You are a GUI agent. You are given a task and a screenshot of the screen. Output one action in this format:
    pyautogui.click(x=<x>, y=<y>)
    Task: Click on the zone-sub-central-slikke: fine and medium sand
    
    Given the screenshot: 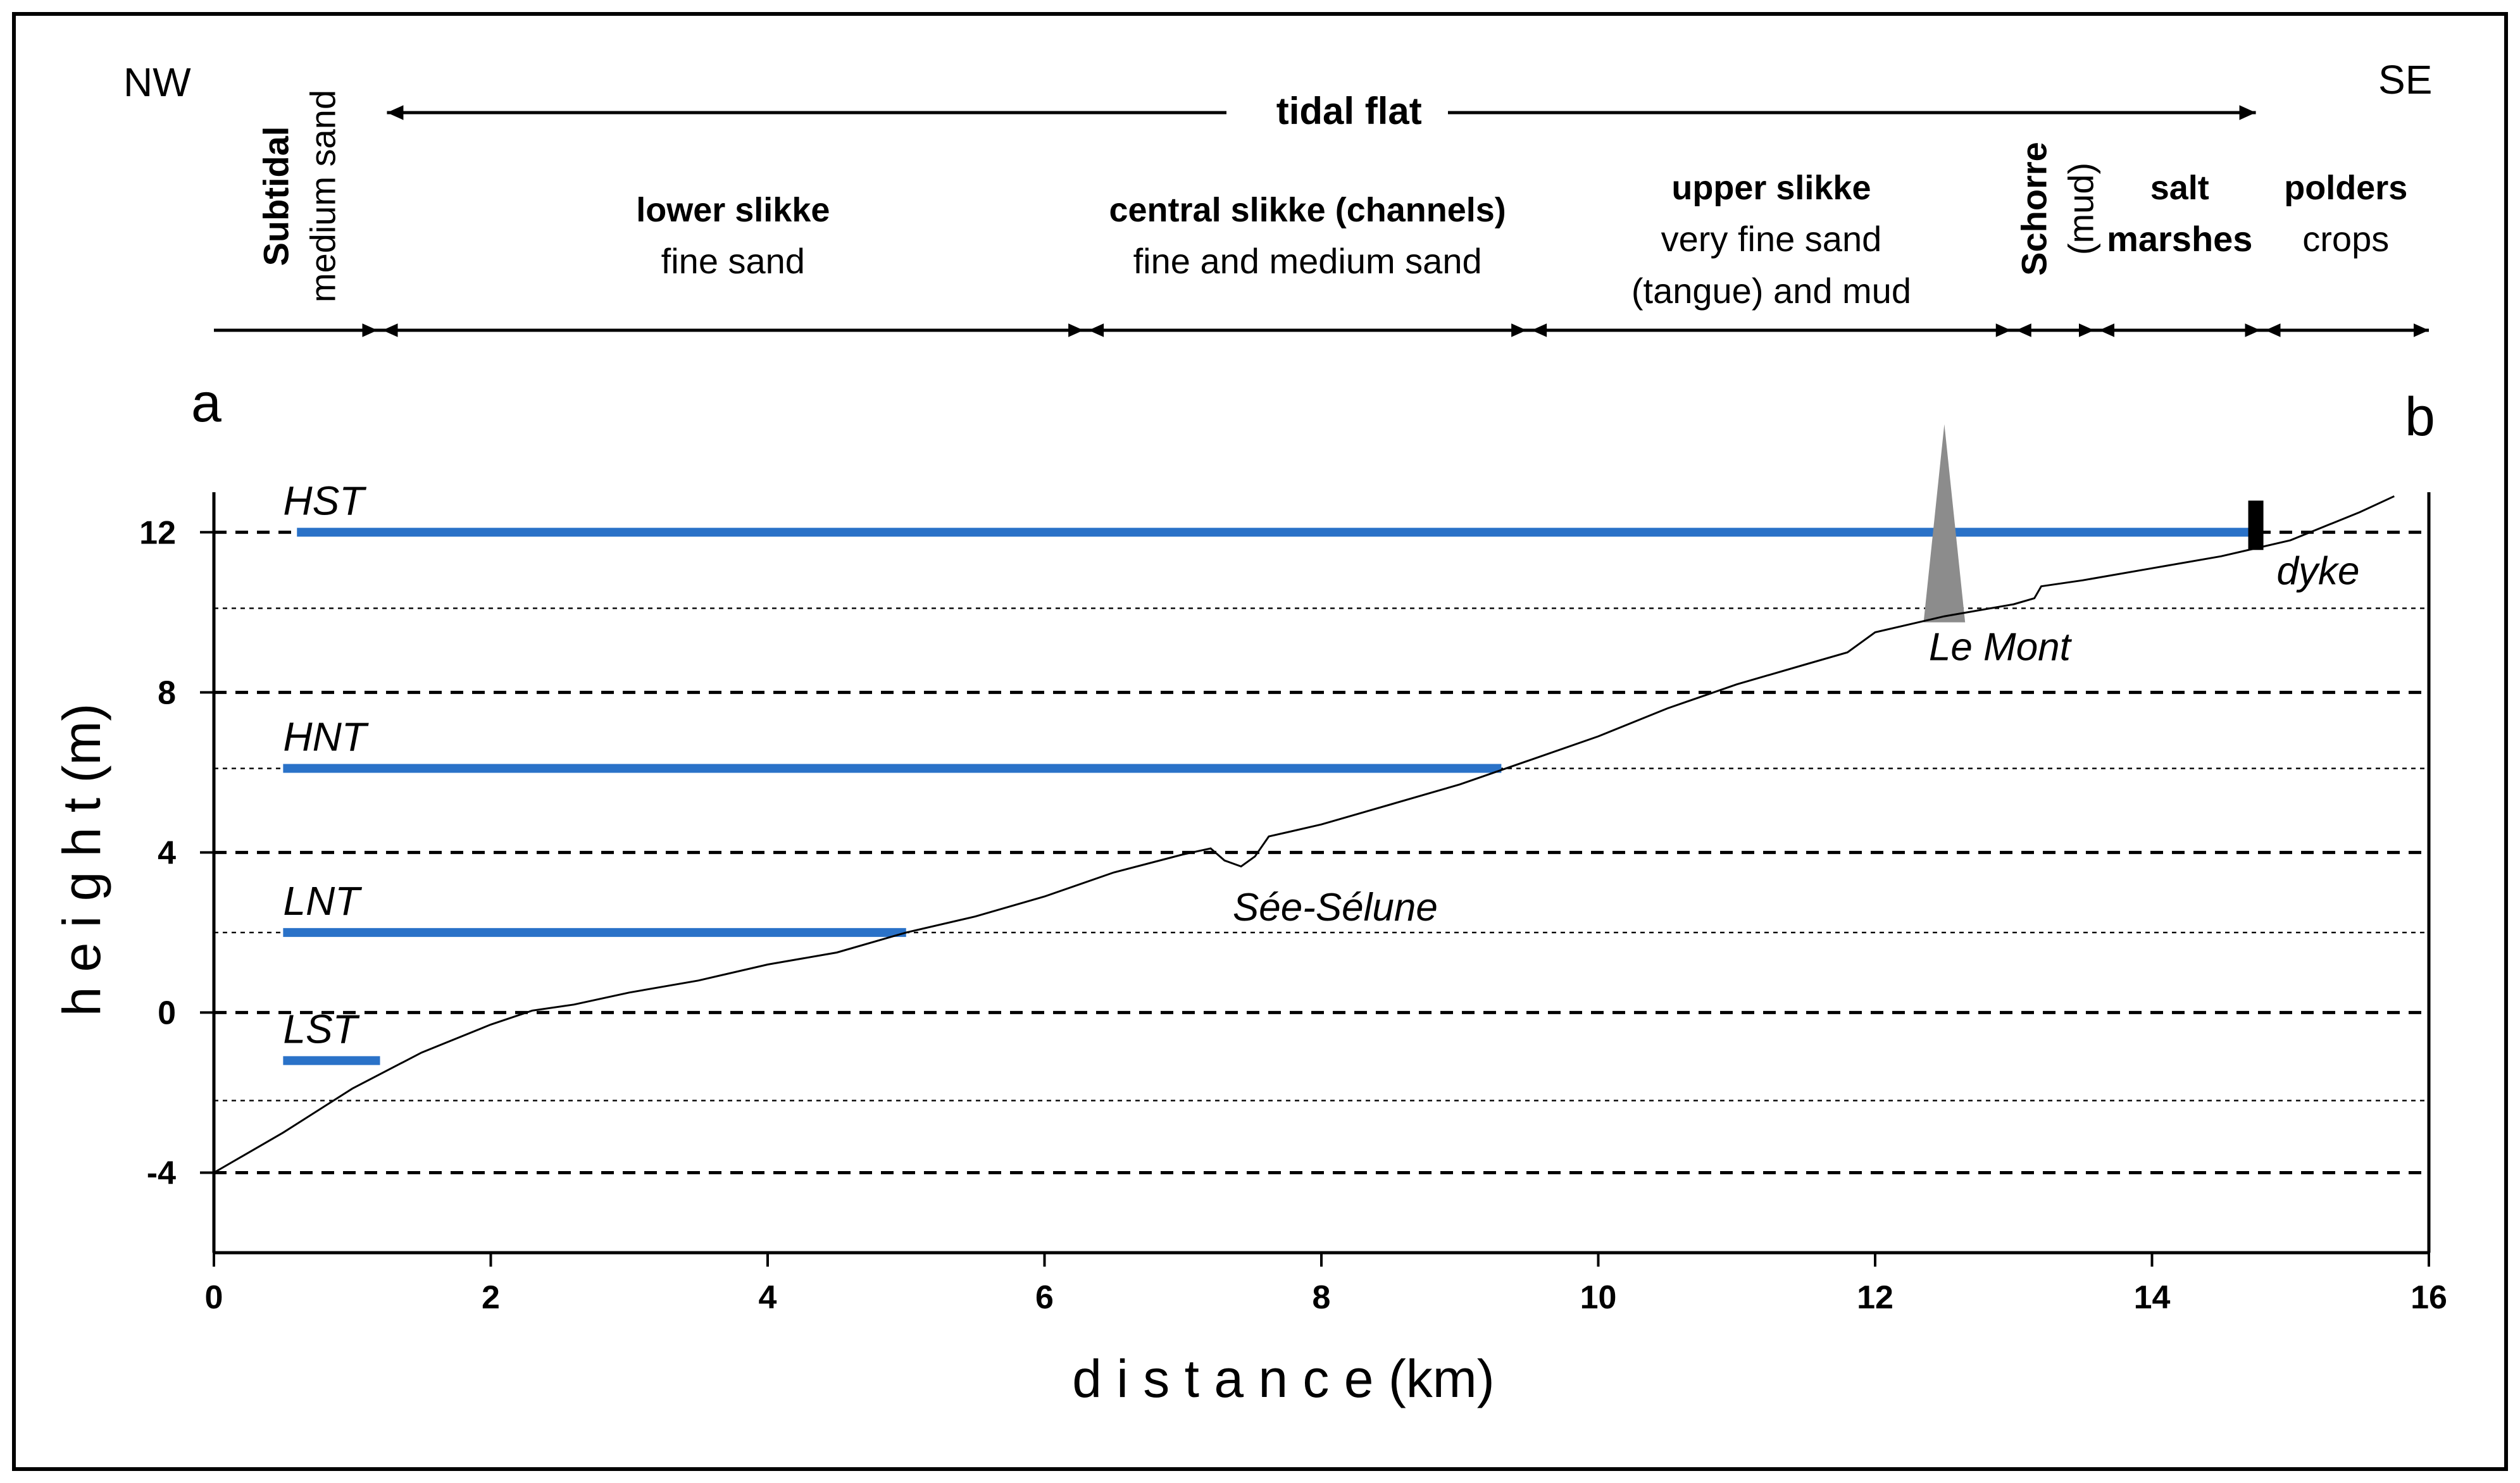 What is the action you would take?
    pyautogui.click(x=1307, y=261)
    